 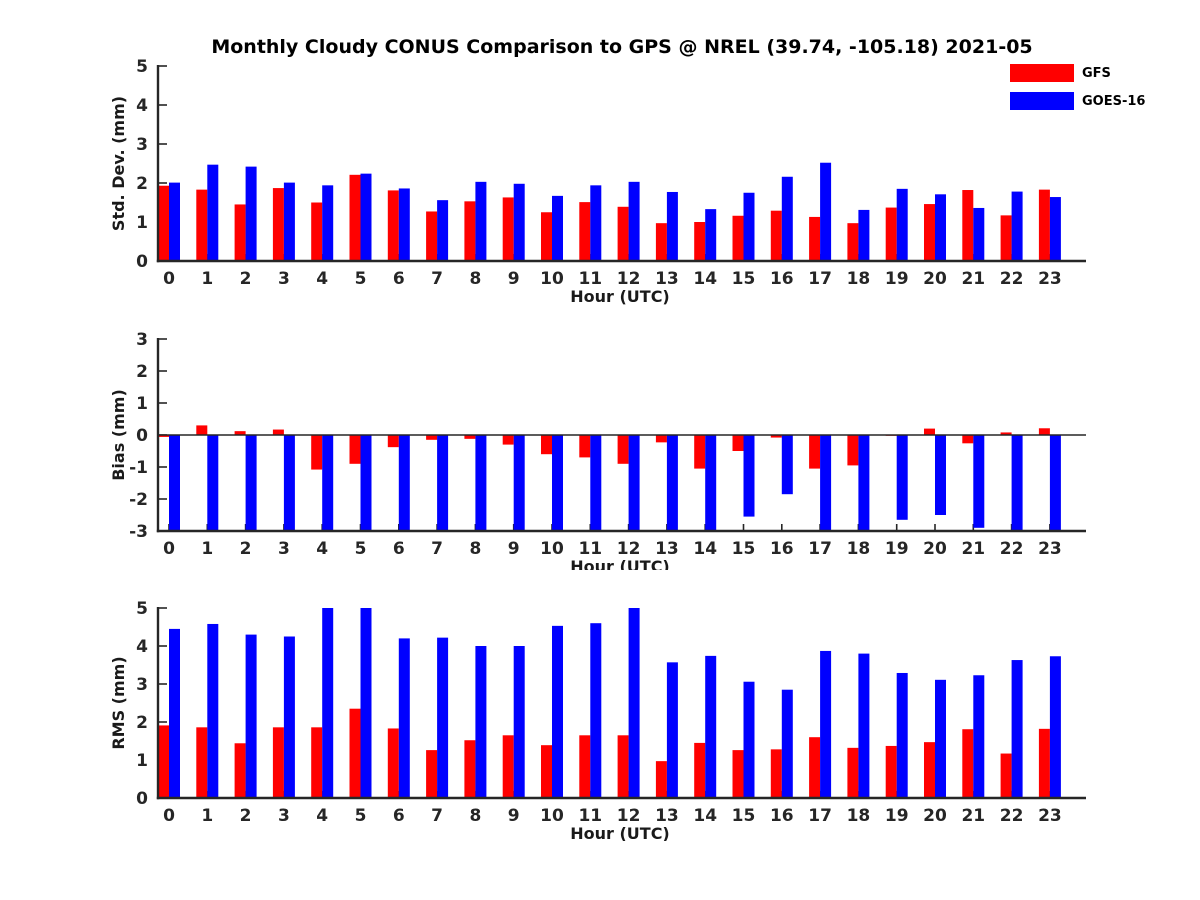 What do you see at coordinates (142, 106) in the screenshot?
I see `y-tick-label: 4` at bounding box center [142, 106].